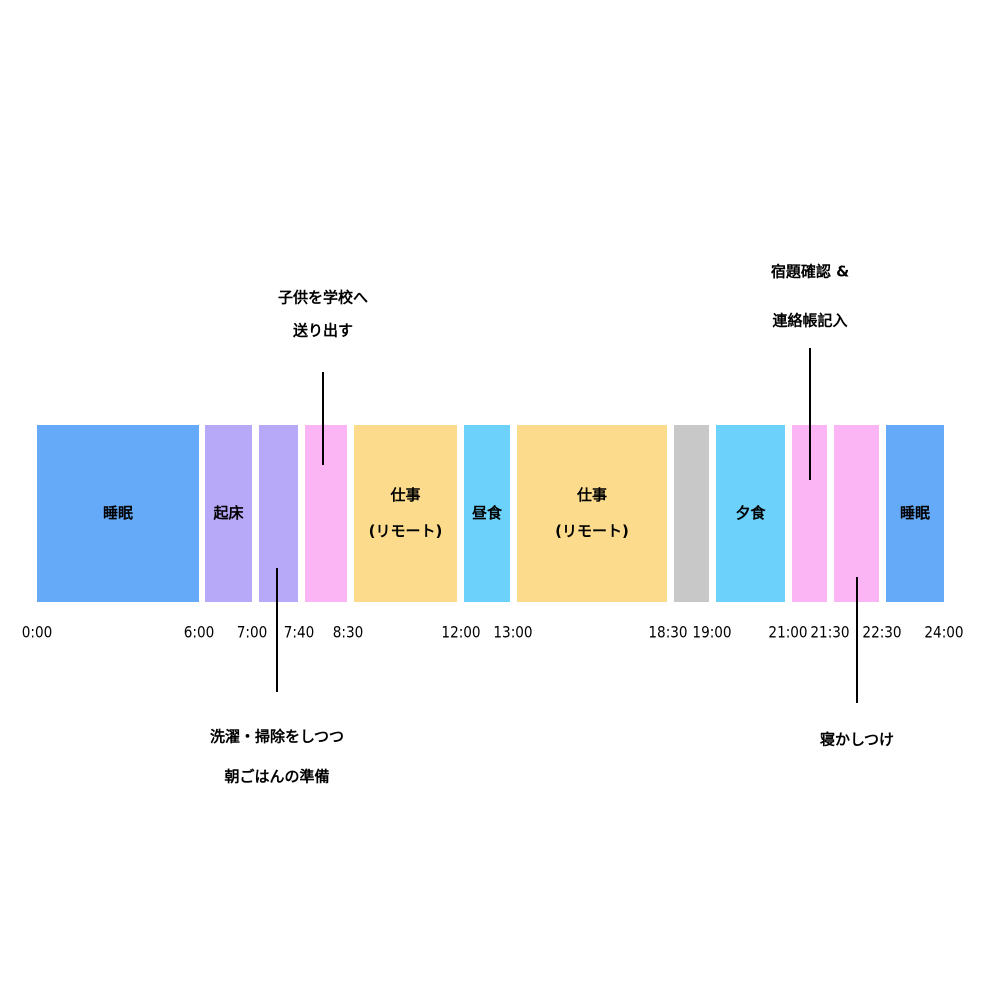  What do you see at coordinates (277, 737) in the screenshot?
I see `callout-text: 洗濯・掃除をしつつ` at bounding box center [277, 737].